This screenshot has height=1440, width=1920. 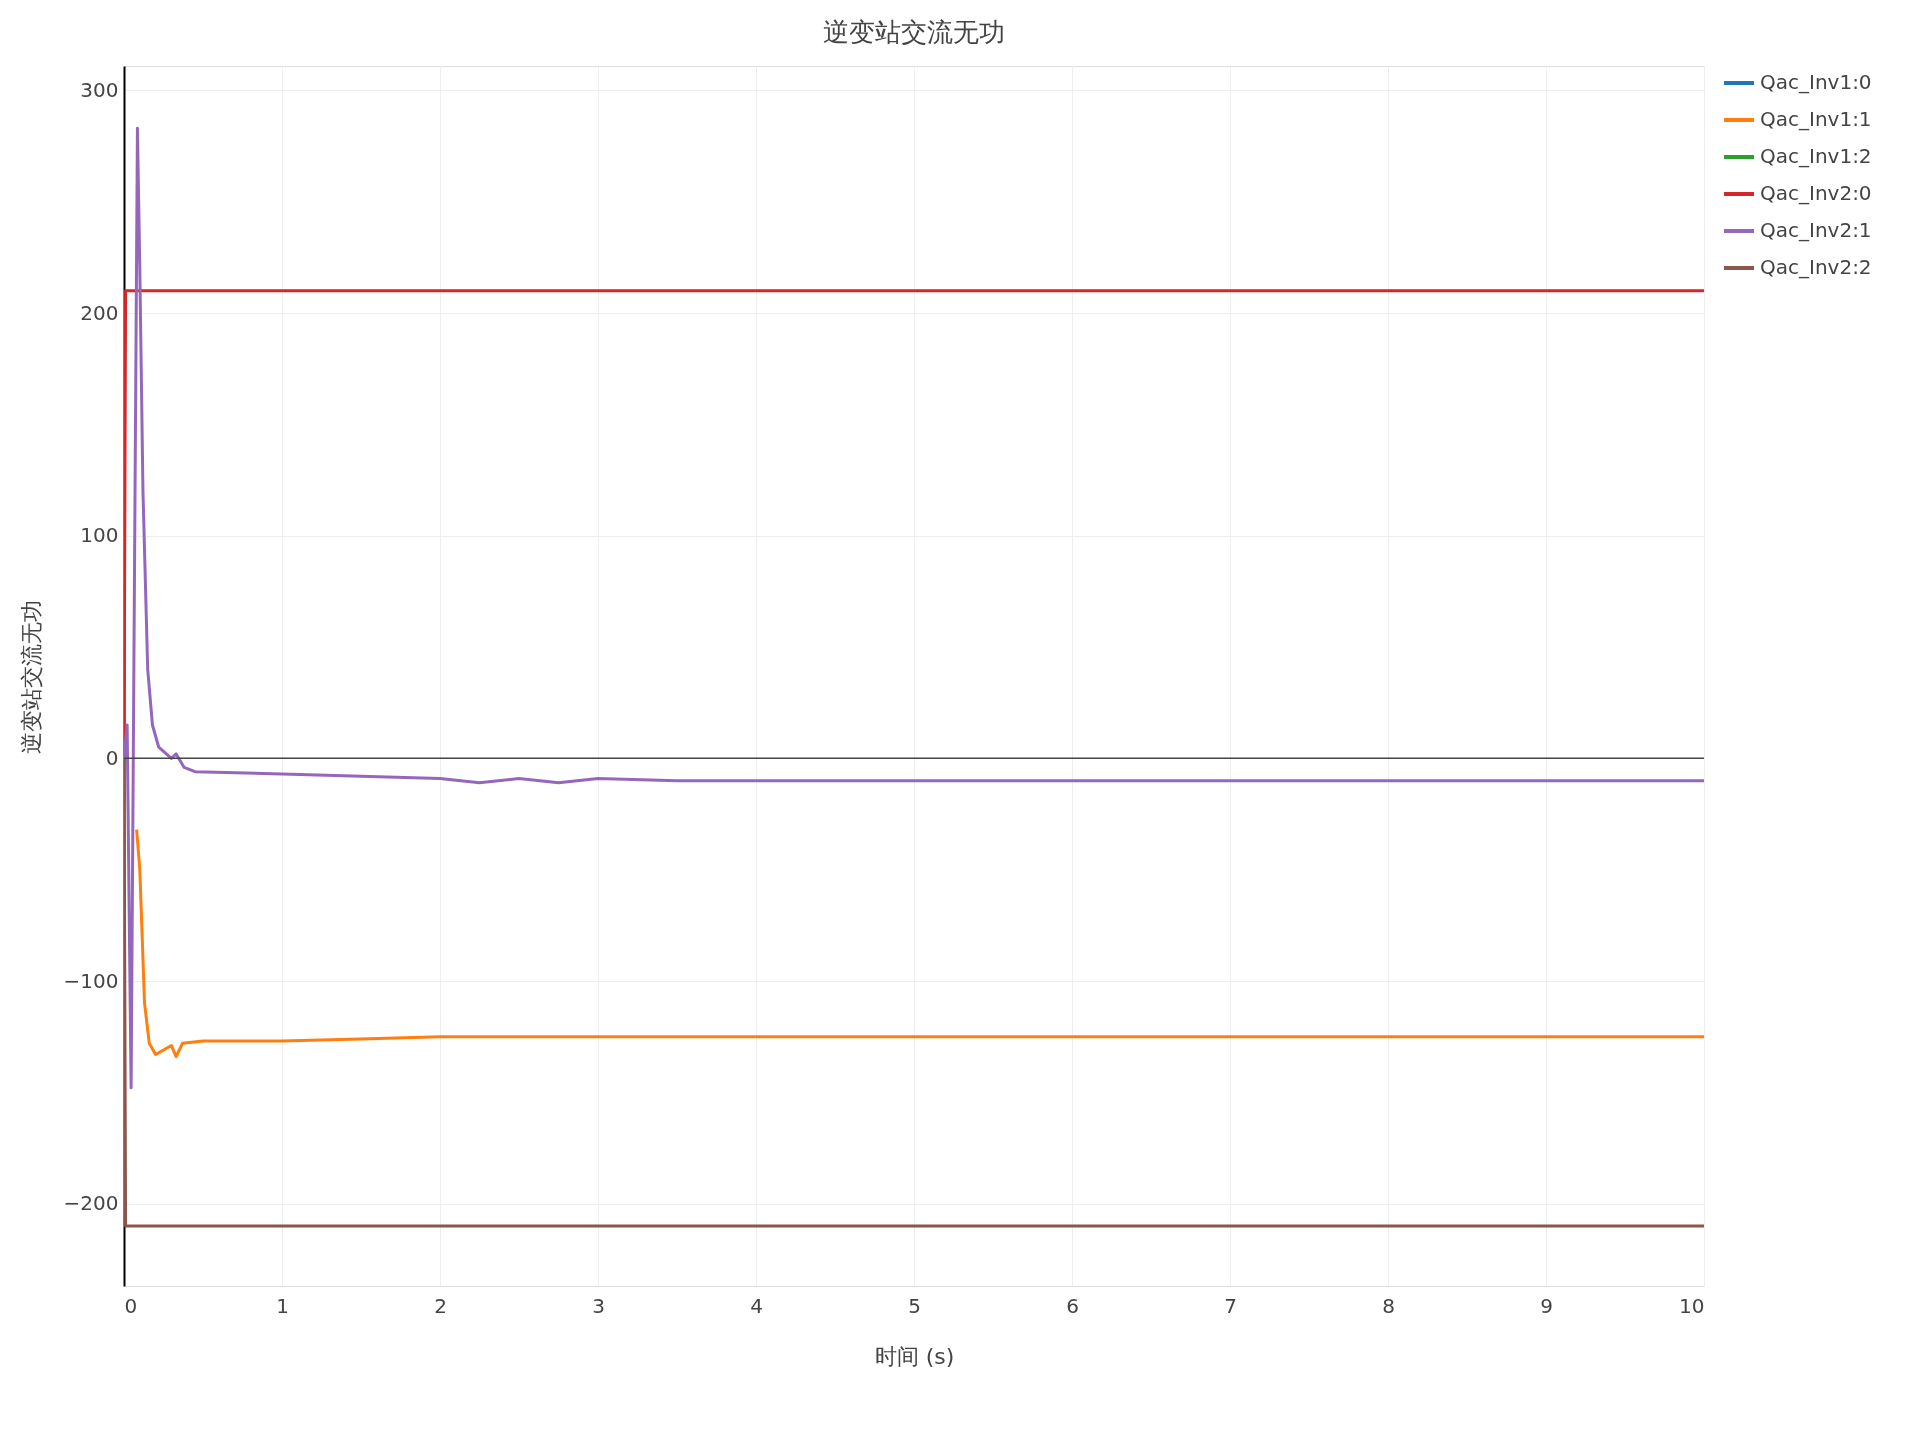 What do you see at coordinates (756, 1305) in the screenshot?
I see `x-tick-label: 4` at bounding box center [756, 1305].